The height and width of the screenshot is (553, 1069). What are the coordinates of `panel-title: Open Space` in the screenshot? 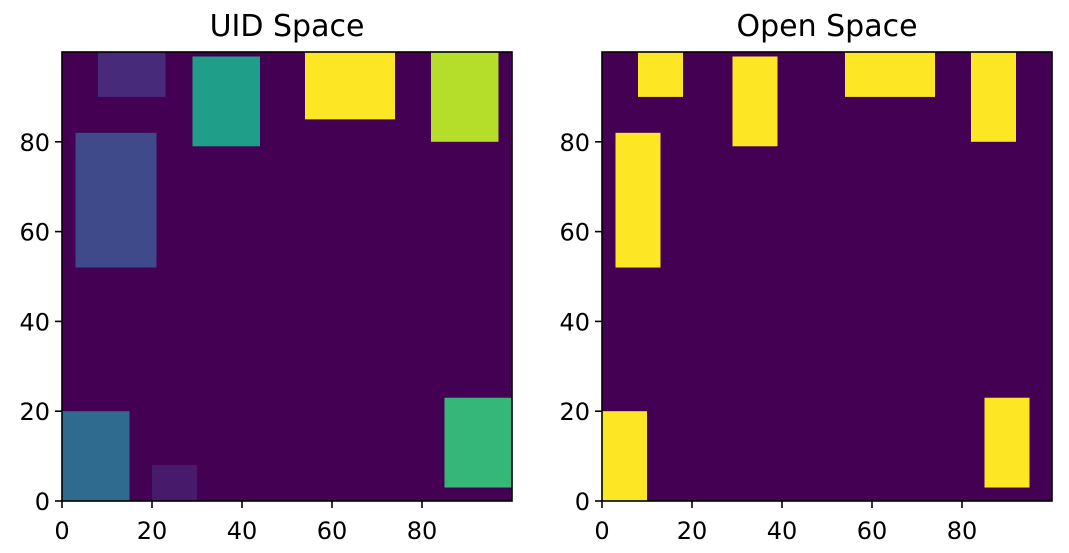 It's located at (826, 26).